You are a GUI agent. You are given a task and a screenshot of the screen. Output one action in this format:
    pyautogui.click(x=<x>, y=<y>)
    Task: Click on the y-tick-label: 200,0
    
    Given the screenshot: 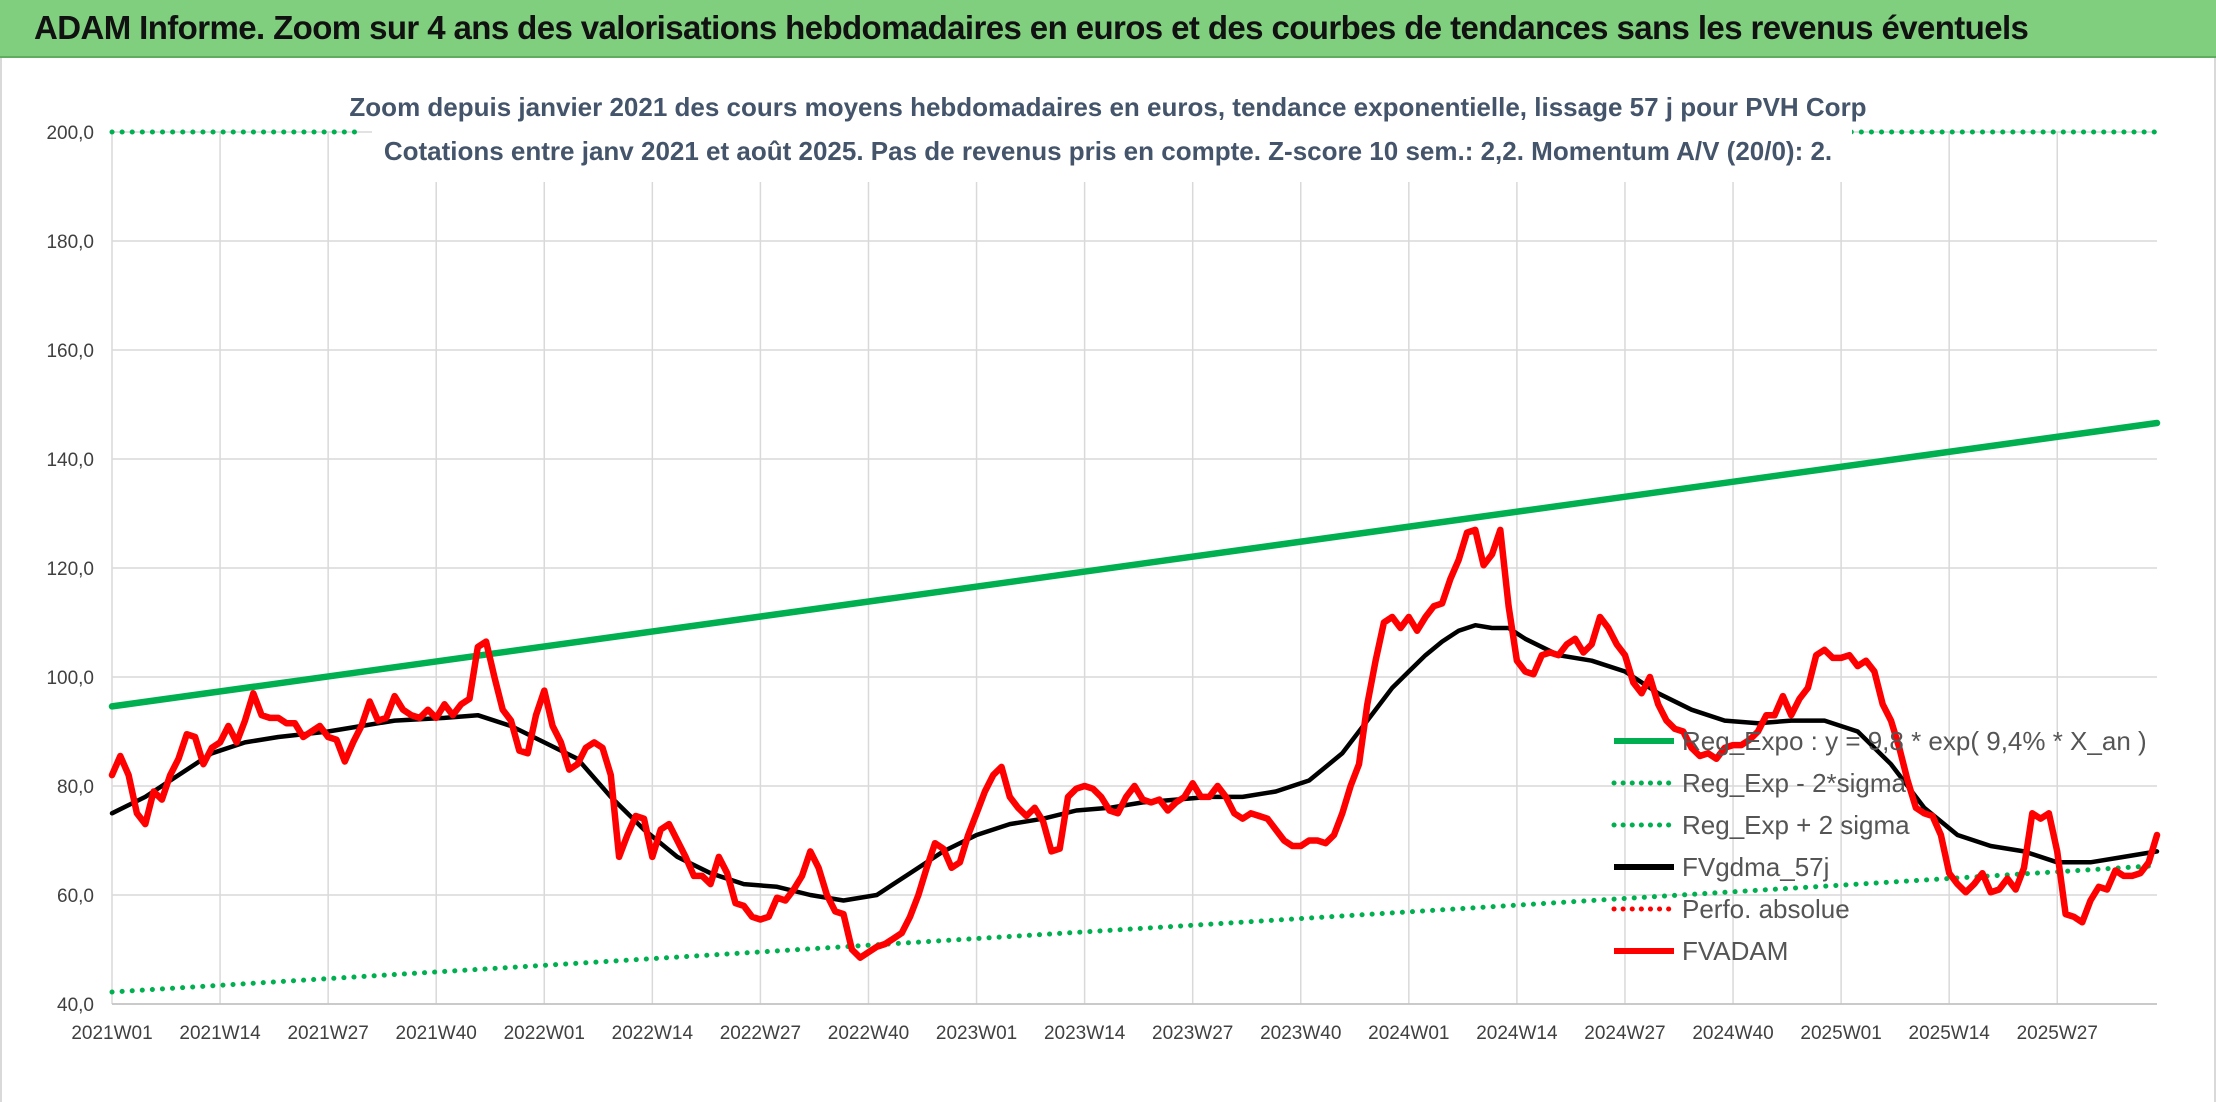 What is the action you would take?
    pyautogui.click(x=70, y=133)
    